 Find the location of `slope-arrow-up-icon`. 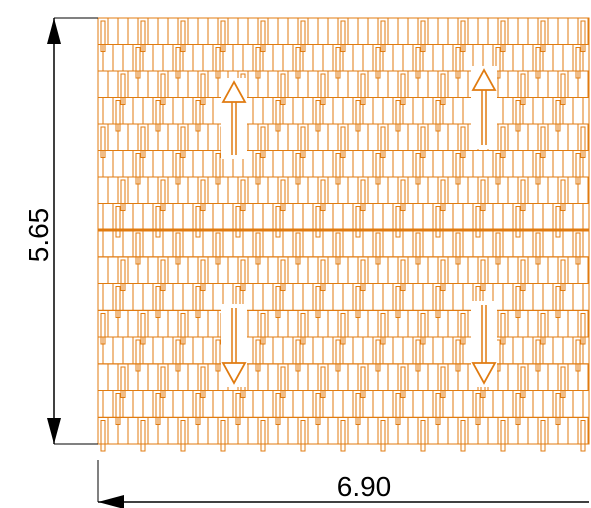

slope-arrow-up-icon is located at coordinates (484, 107).